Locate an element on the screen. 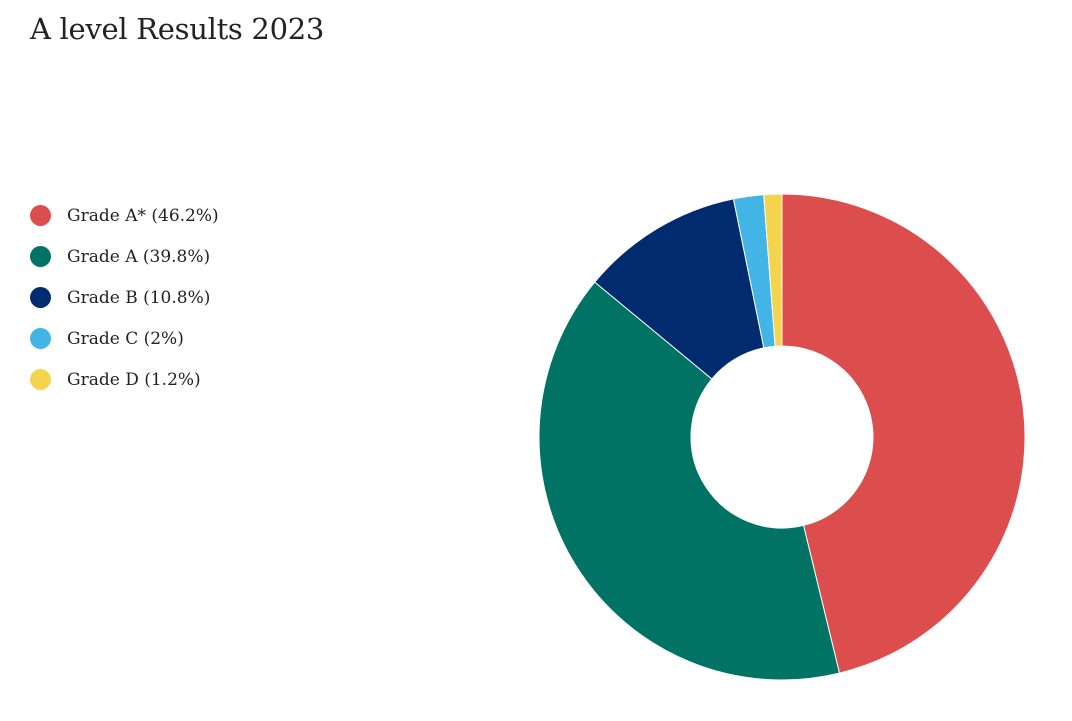 The width and height of the screenshot is (1072, 721). legend-item-grade-a: Grade A (39.8%) is located at coordinates (124, 256).